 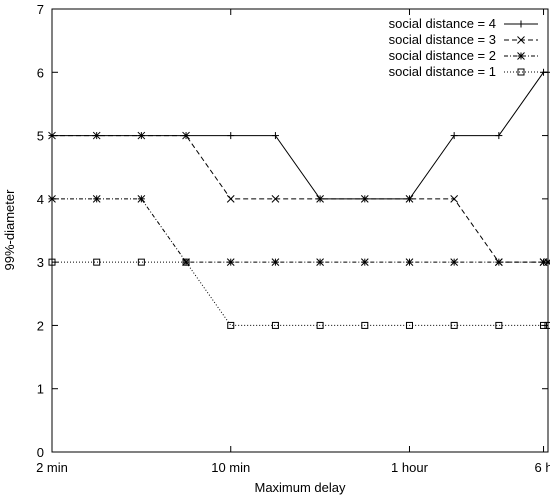 What do you see at coordinates (40, 262) in the screenshot?
I see `y-tick-label: 3` at bounding box center [40, 262].